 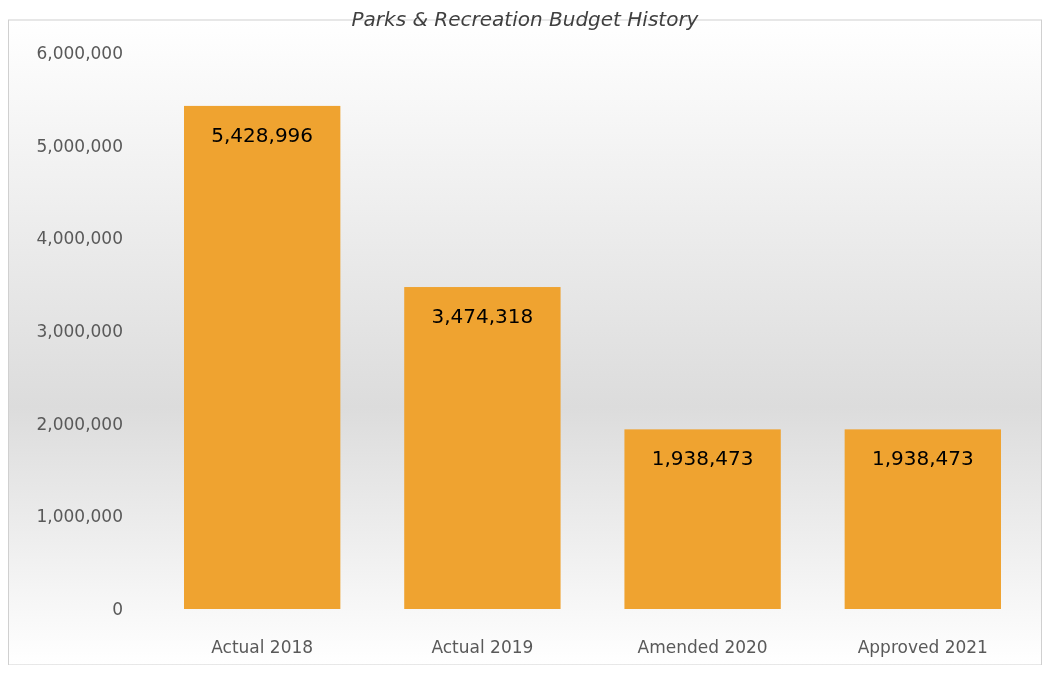 What do you see at coordinates (79, 331) in the screenshot?
I see `y-tick-label: 3,000,000` at bounding box center [79, 331].